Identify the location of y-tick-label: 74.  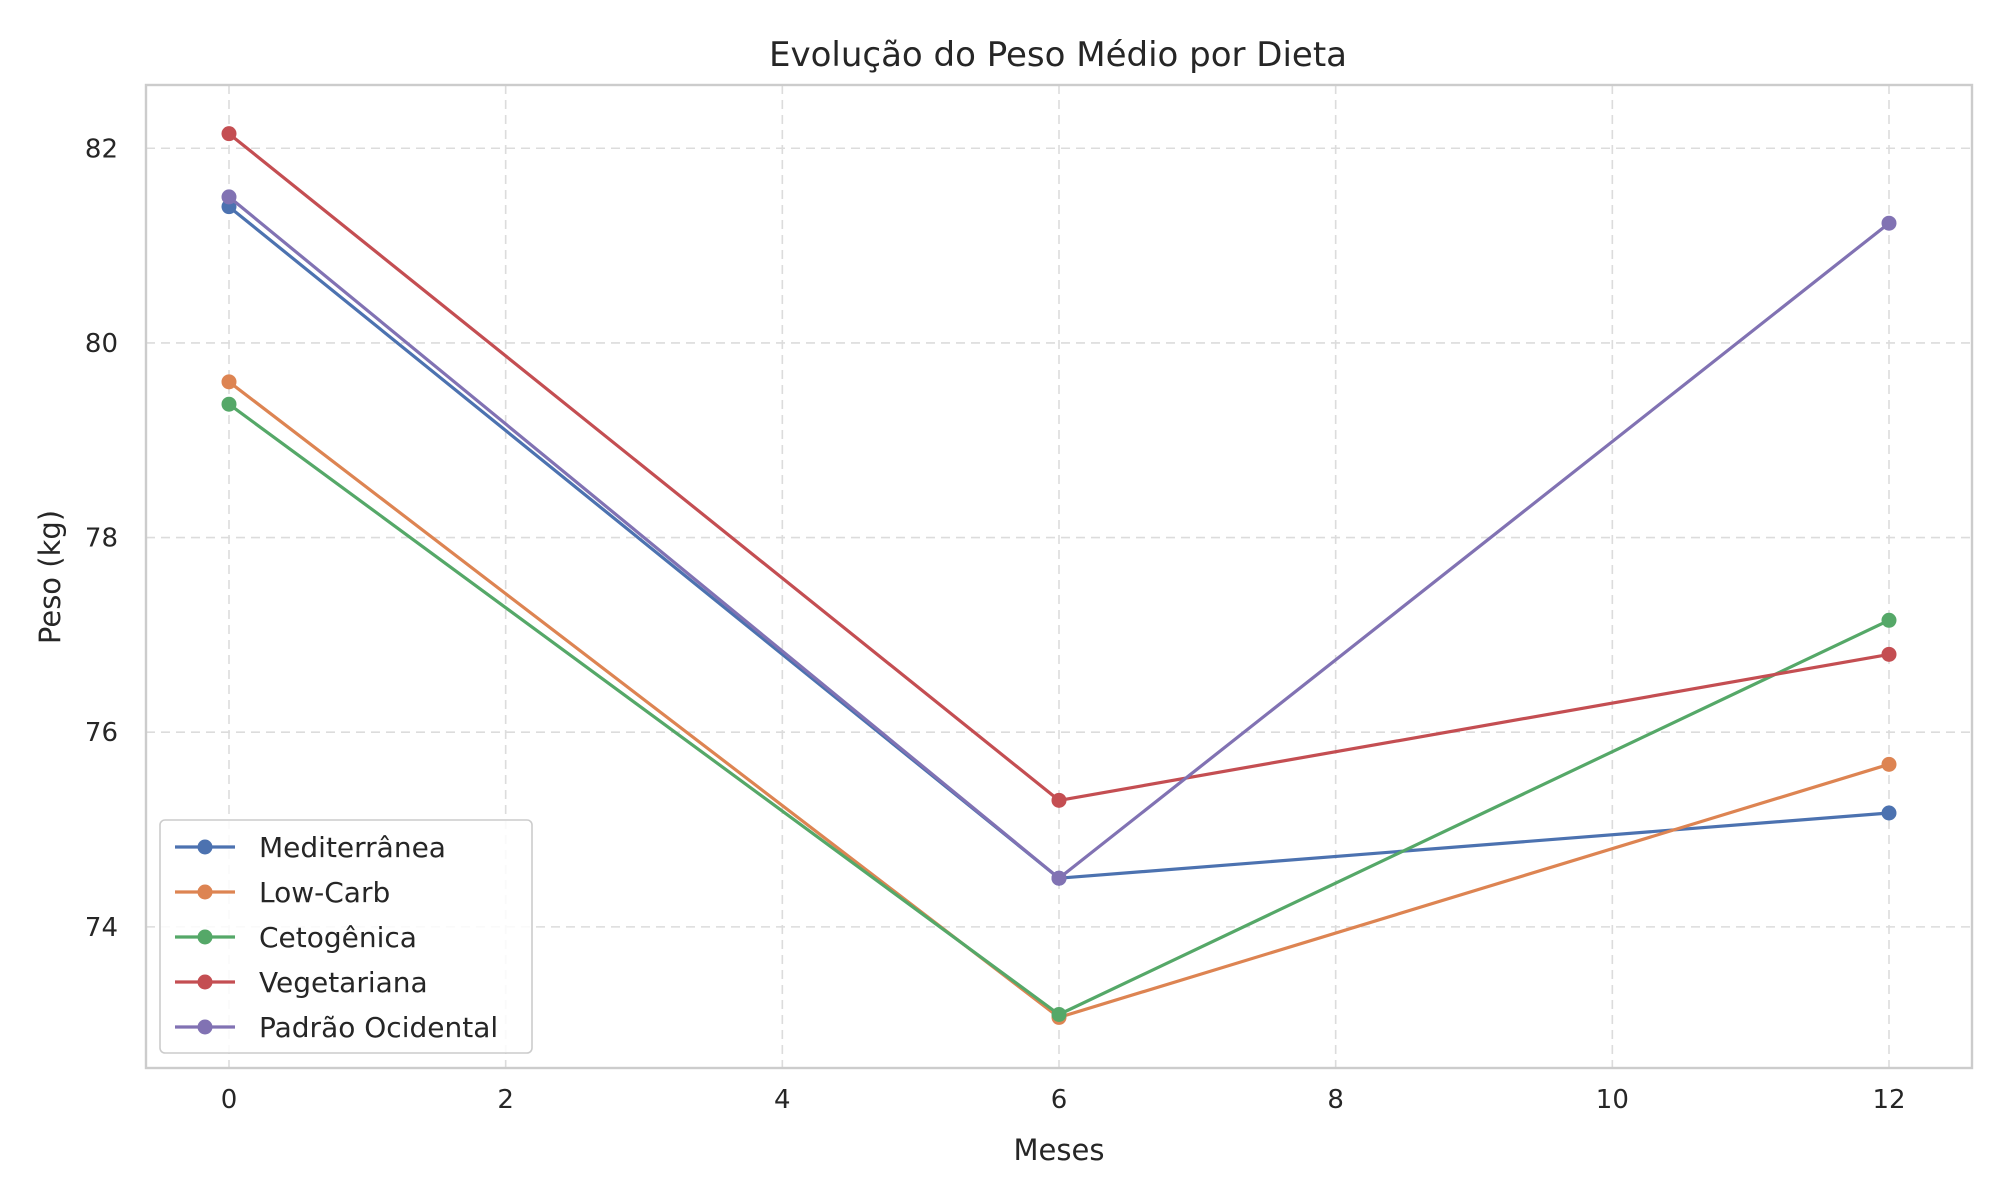
(101, 928).